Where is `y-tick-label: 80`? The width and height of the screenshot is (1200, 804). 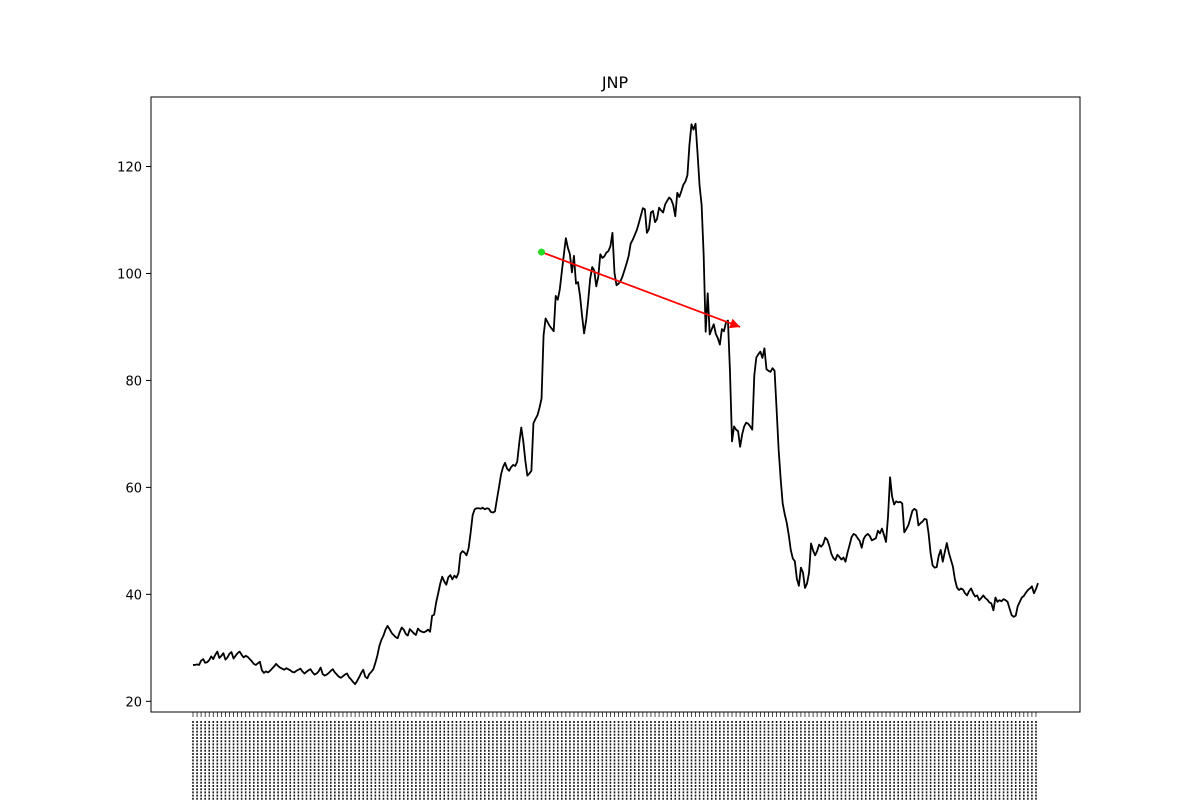 y-tick-label: 80 is located at coordinates (133, 381).